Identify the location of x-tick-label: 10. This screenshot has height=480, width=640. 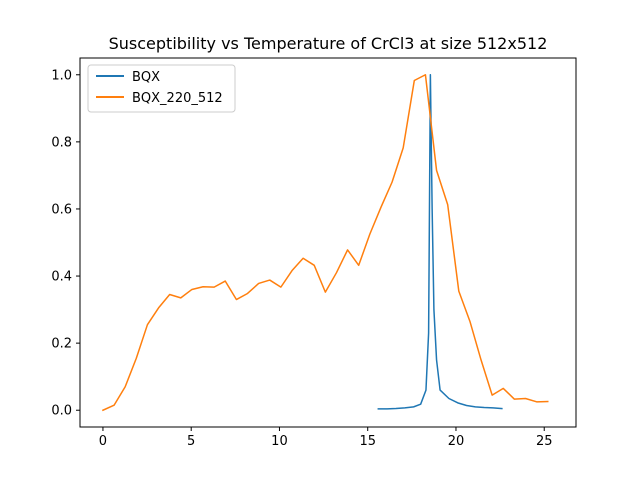
(279, 441).